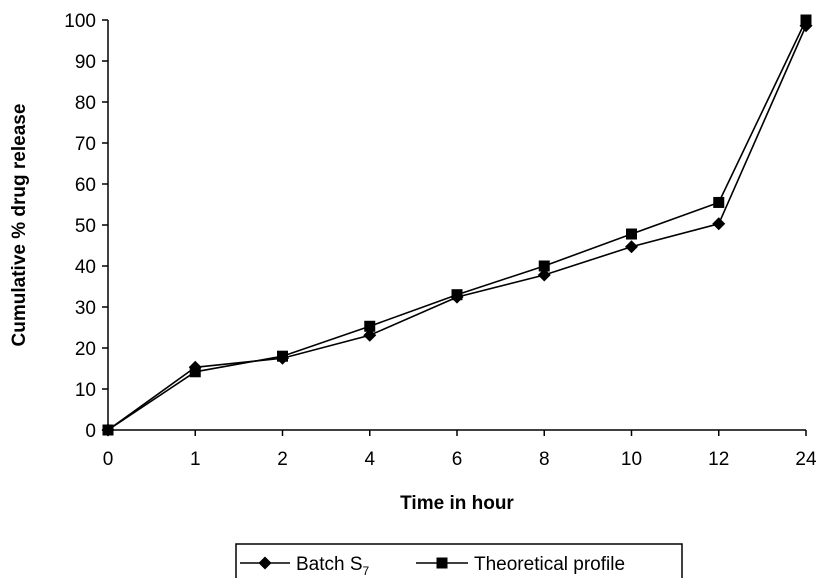 Image resolution: width=821 pixels, height=578 pixels. I want to click on y-tick-label: 60, so click(85, 185).